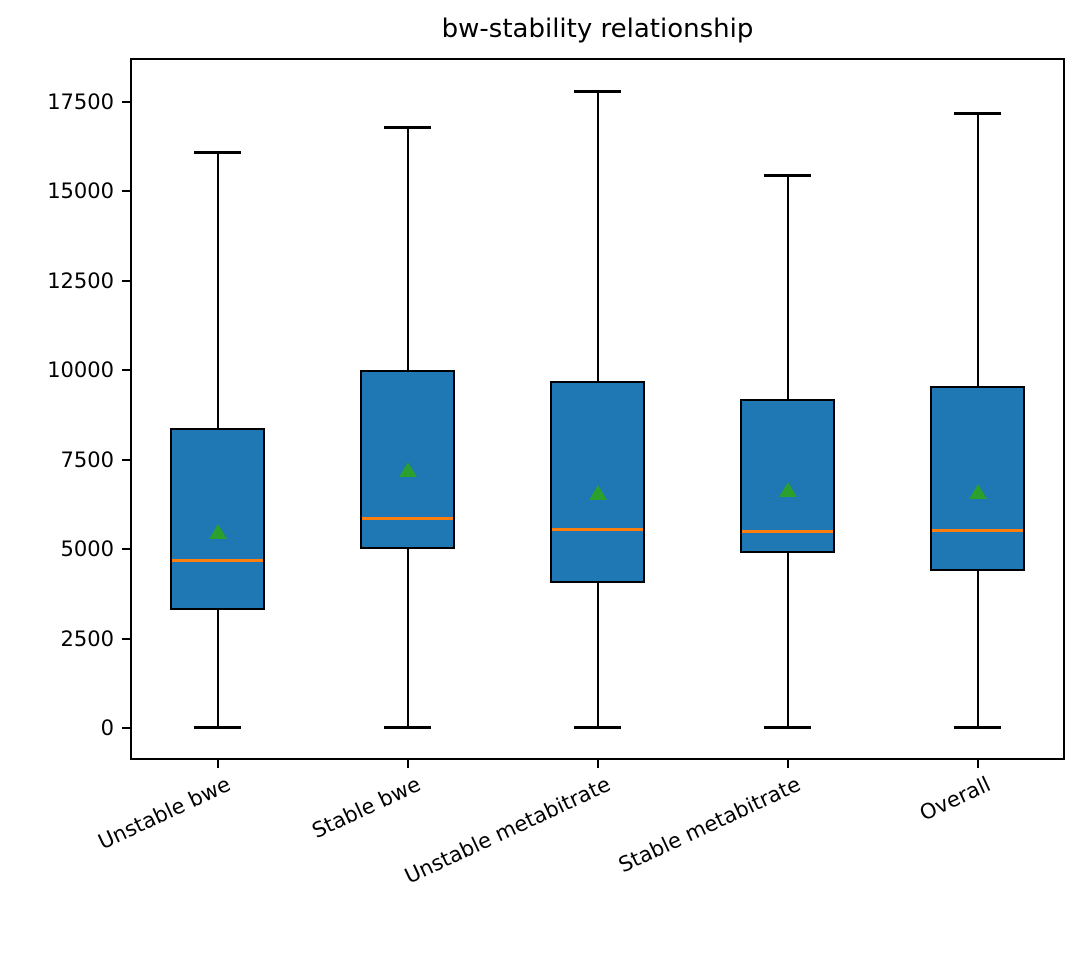  Describe the element at coordinates (787, 532) in the screenshot. I see `median-line-stable-metabitrate` at that location.